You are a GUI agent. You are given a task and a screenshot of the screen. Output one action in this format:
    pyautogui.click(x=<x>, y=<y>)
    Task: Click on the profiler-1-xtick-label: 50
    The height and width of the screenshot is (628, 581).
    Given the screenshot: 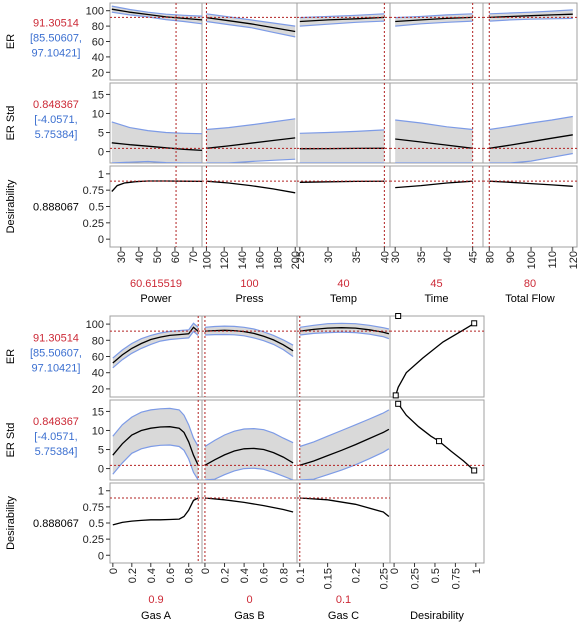 What is the action you would take?
    pyautogui.click(x=158, y=257)
    